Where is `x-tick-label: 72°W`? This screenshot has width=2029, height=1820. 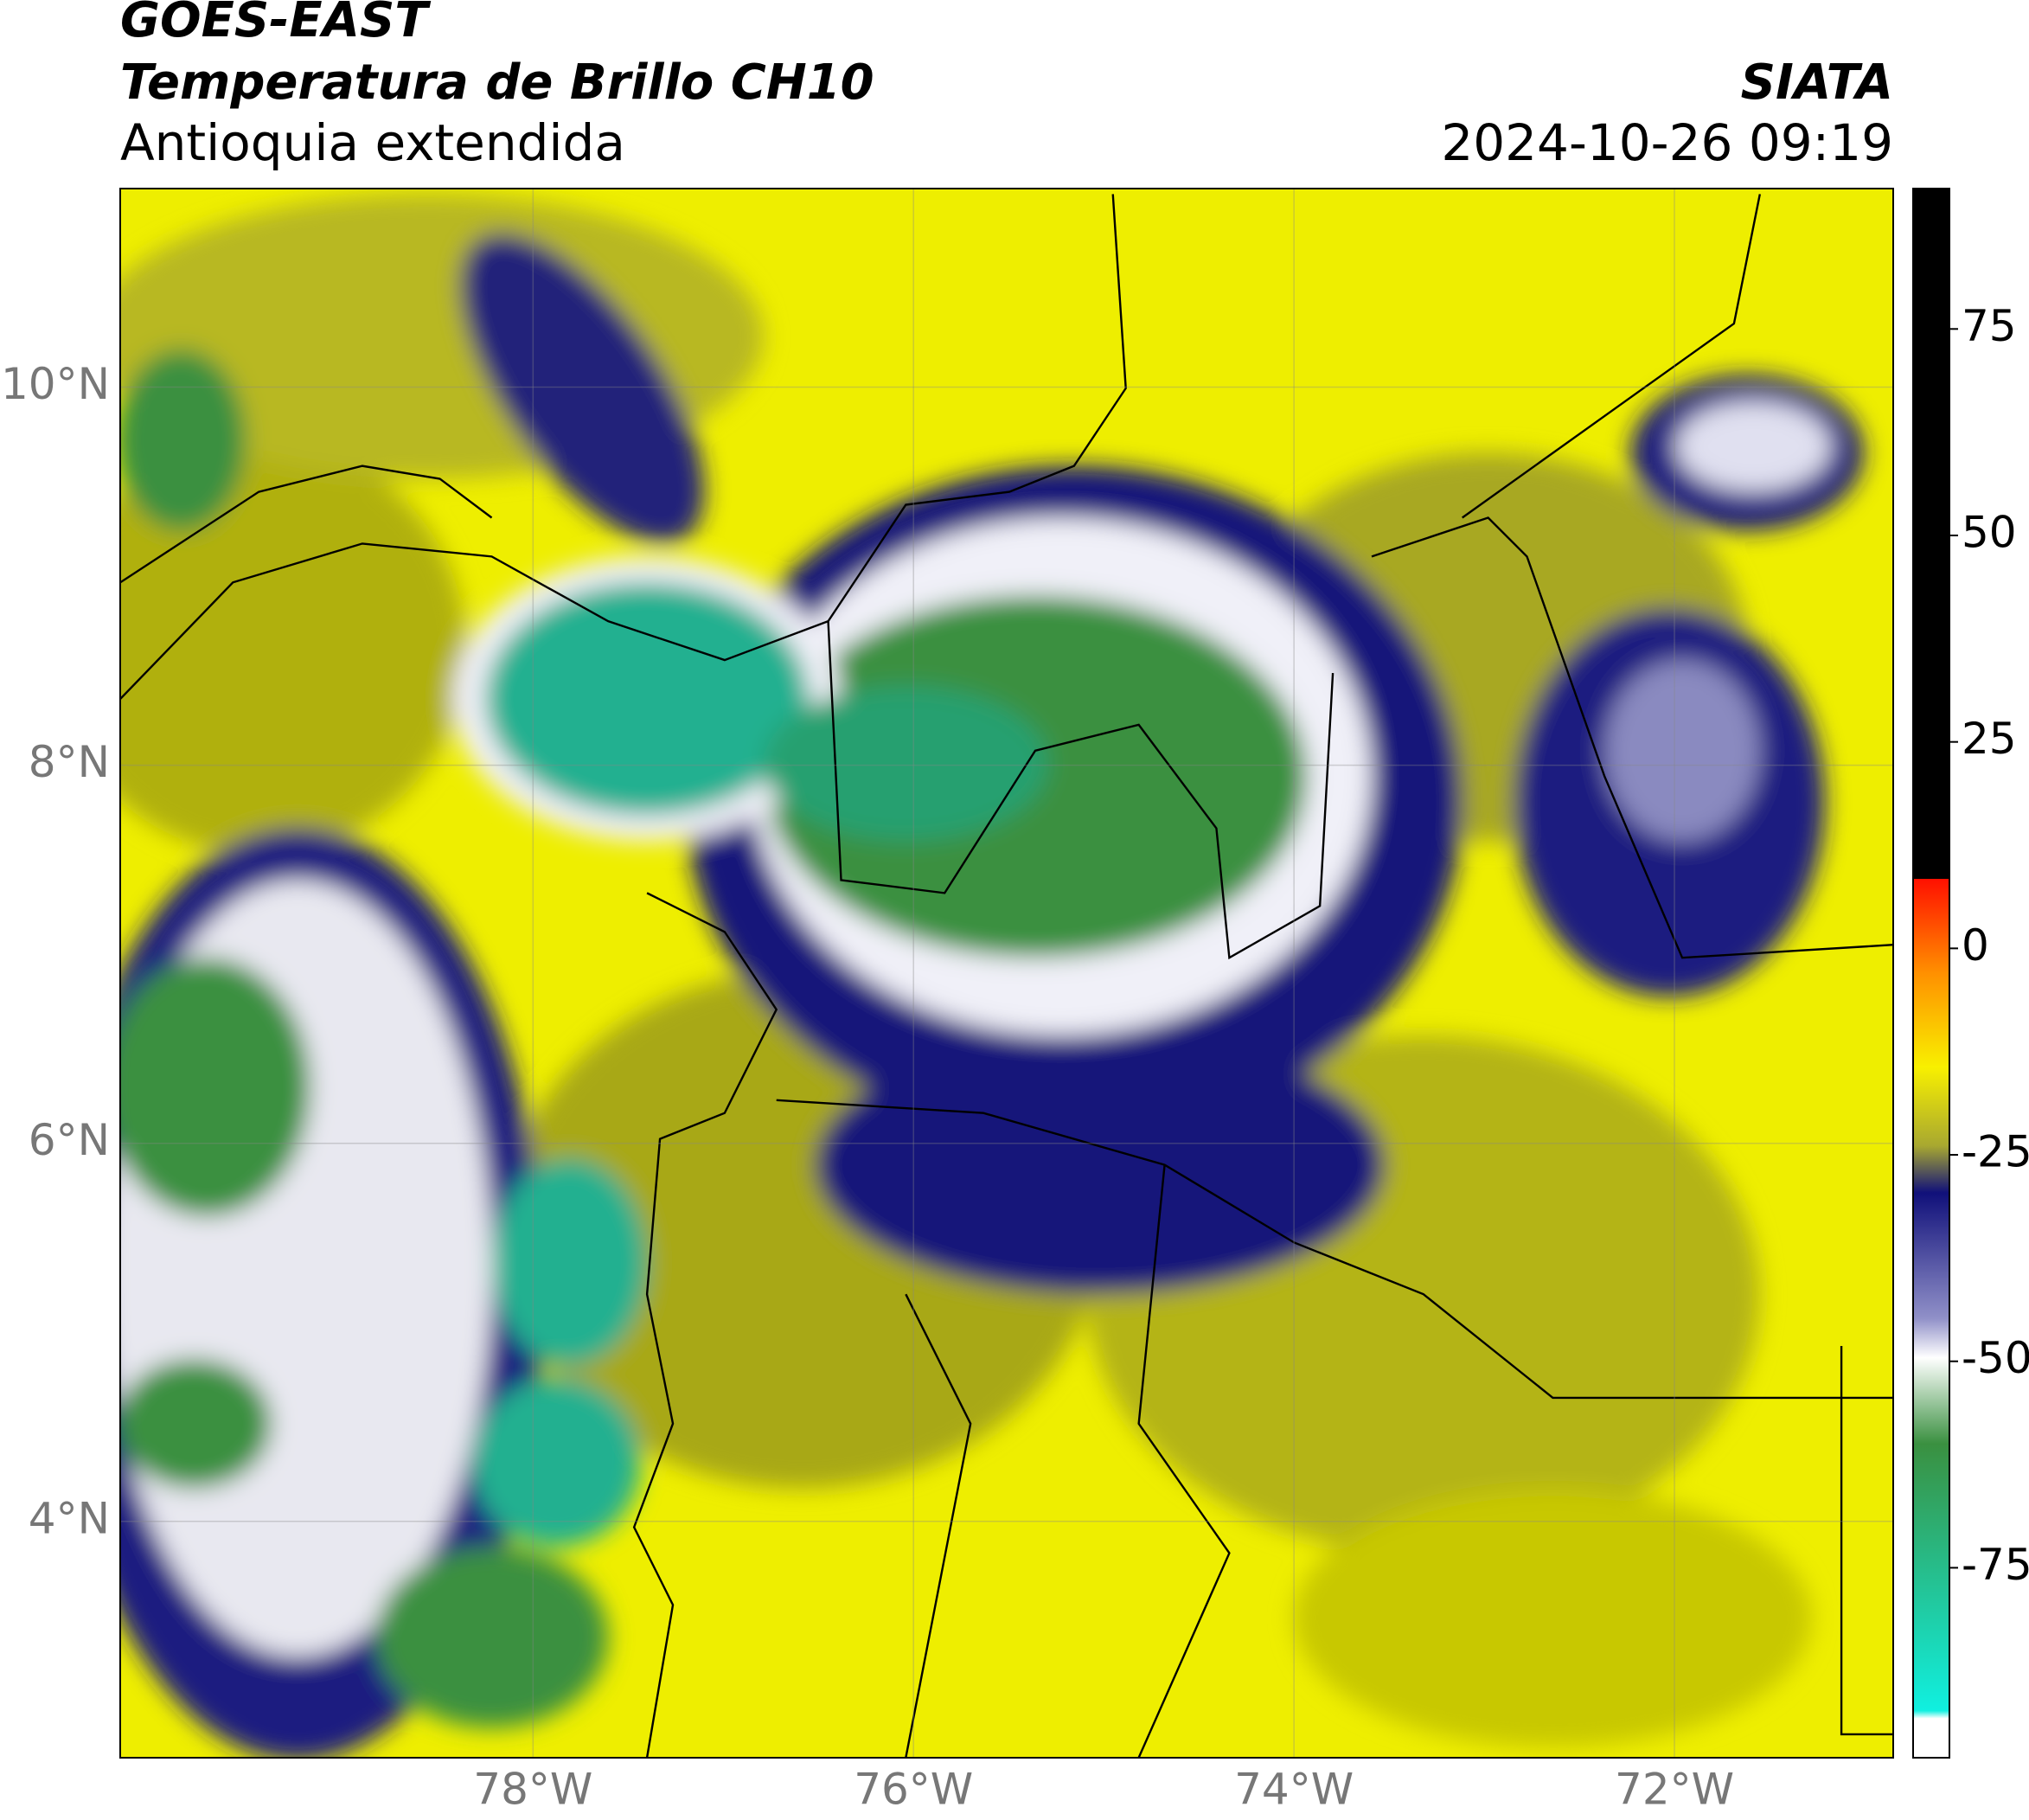
x-tick-label: 72°W is located at coordinates (1674, 1790).